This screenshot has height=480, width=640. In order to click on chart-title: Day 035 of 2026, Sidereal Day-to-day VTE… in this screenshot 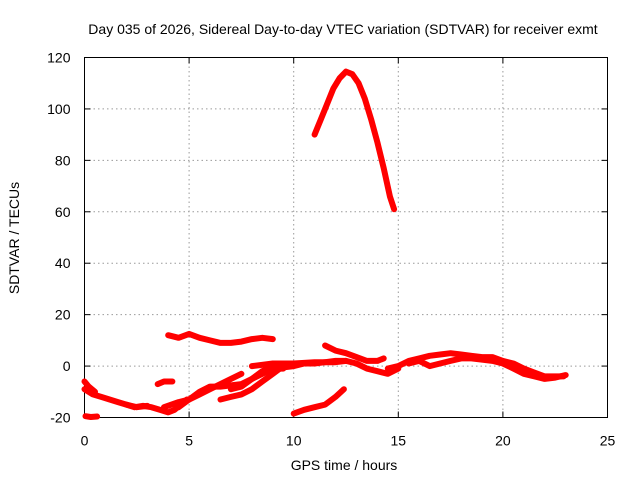, I will do `click(342, 29)`.